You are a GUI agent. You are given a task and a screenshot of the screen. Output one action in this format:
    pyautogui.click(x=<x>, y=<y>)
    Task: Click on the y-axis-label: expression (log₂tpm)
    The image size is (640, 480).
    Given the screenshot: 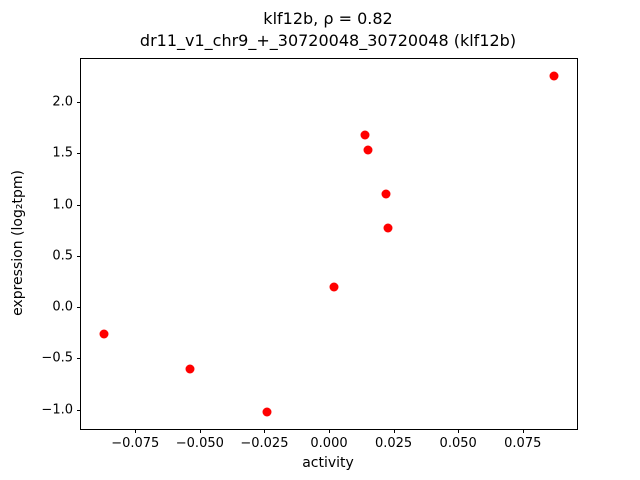 What is the action you would take?
    pyautogui.click(x=18, y=243)
    